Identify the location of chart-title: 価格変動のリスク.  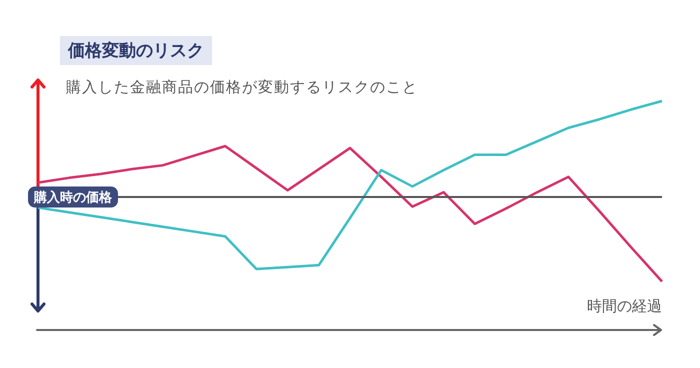
(136, 50).